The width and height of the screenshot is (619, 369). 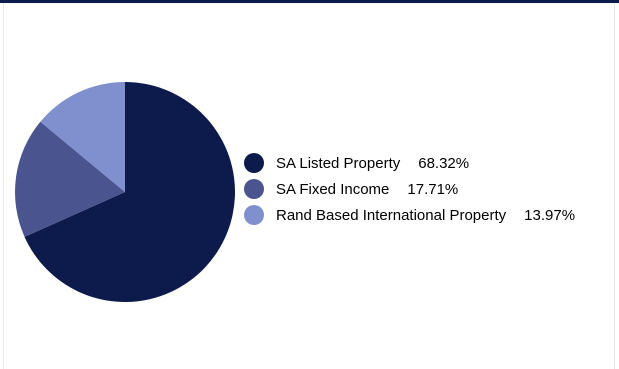 I want to click on legend-label-rand-based-international-property: Rand Based International Property, so click(x=391, y=215).